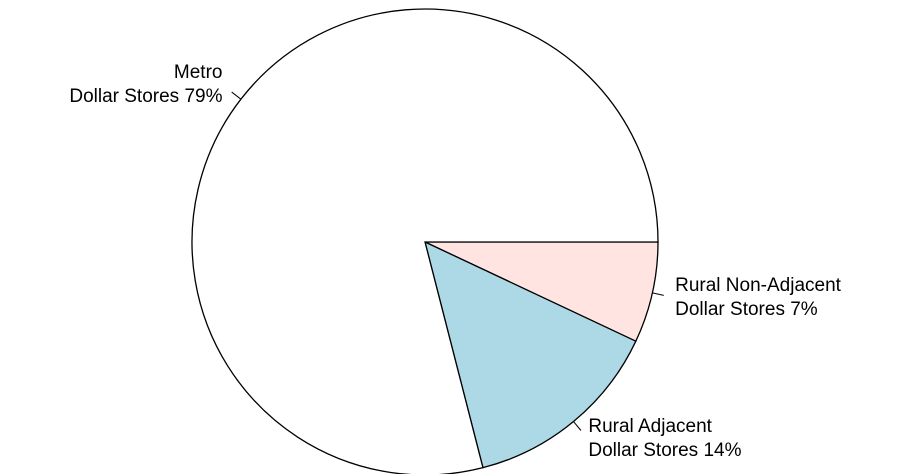  What do you see at coordinates (758, 297) in the screenshot?
I see `slice-label: Rural Non-Adjacent Dollar Stores 7%` at bounding box center [758, 297].